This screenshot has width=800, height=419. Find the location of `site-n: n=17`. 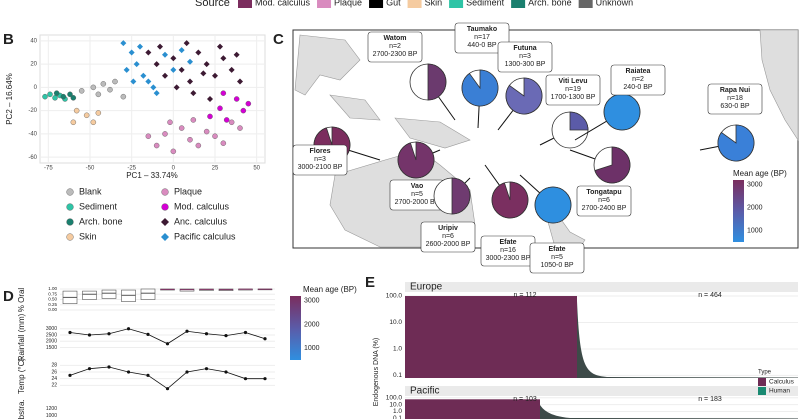

site-n: n=17 is located at coordinates (482, 37).